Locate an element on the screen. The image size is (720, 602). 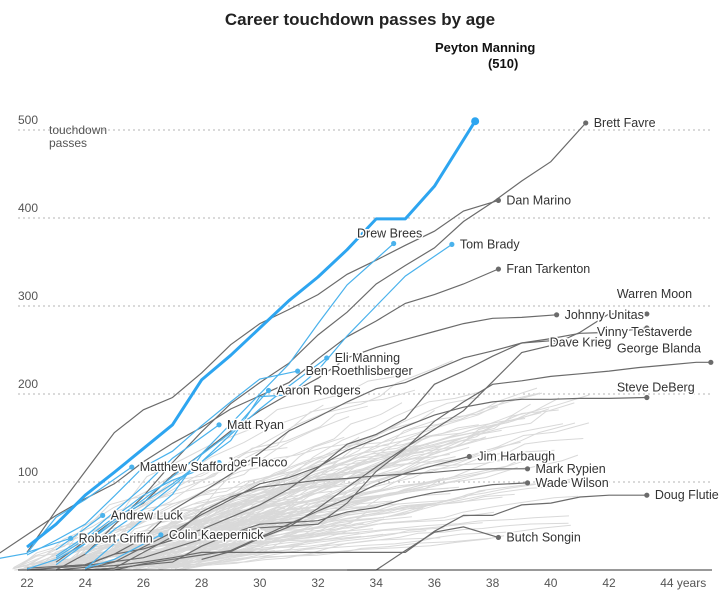
x-tick-label: 26 is located at coordinates (144, 583).